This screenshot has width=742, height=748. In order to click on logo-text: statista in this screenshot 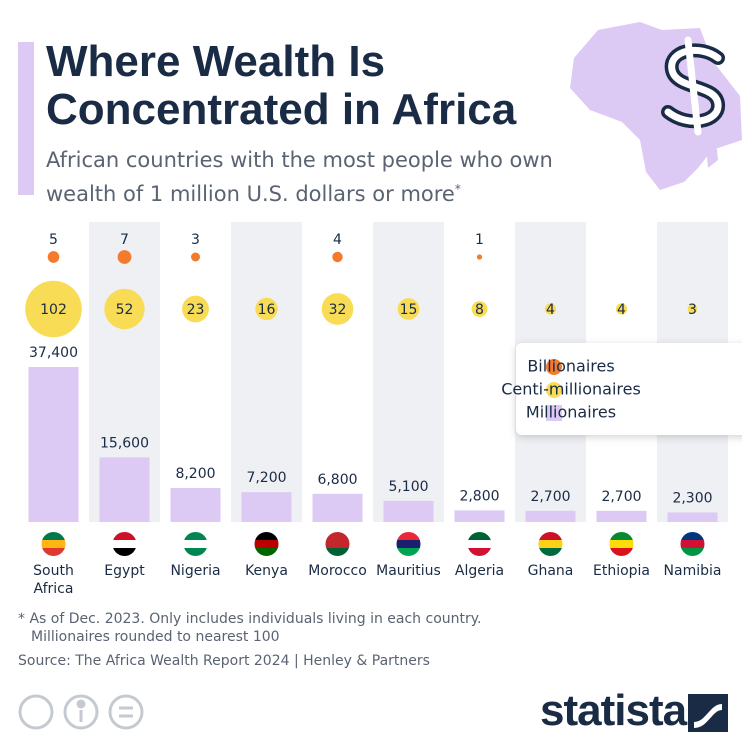, I will do `click(613, 710)`.